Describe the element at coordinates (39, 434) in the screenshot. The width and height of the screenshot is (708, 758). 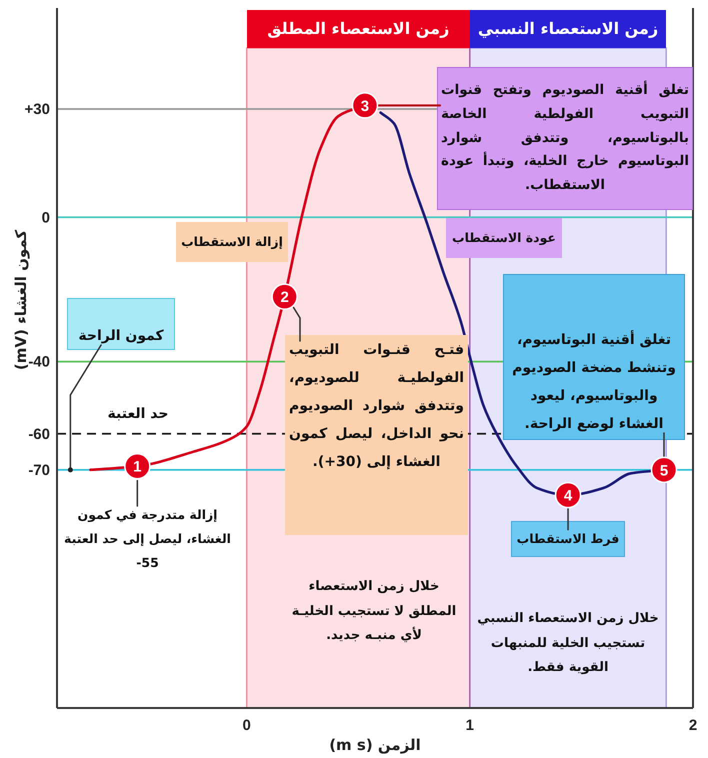
I see `y-tick-label: -60` at that location.